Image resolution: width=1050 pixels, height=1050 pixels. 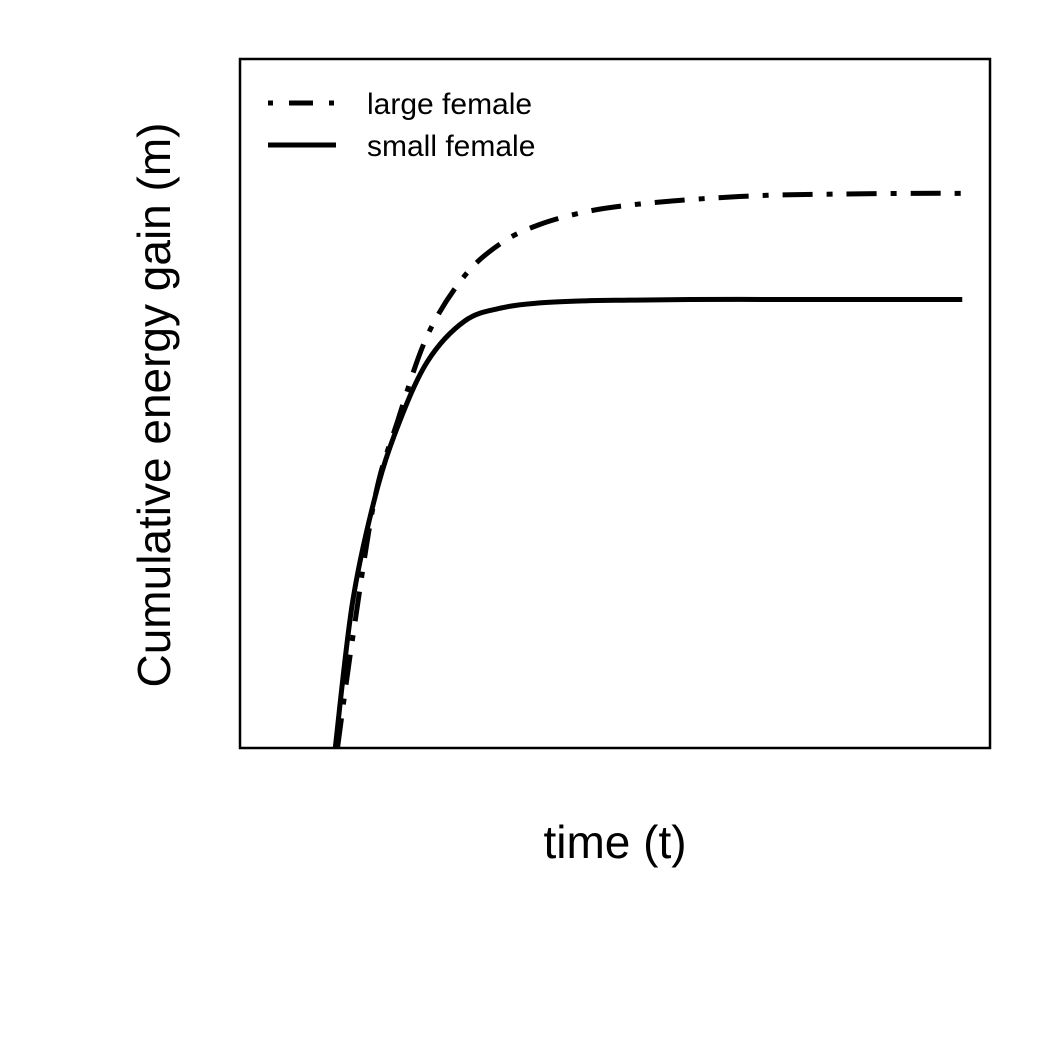 I want to click on legend: large female small female, so click(x=401, y=125).